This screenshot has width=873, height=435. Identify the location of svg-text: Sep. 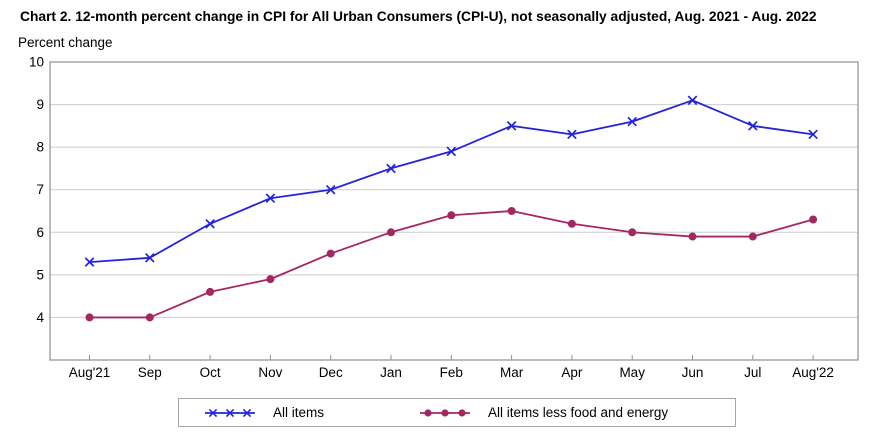
(150, 372).